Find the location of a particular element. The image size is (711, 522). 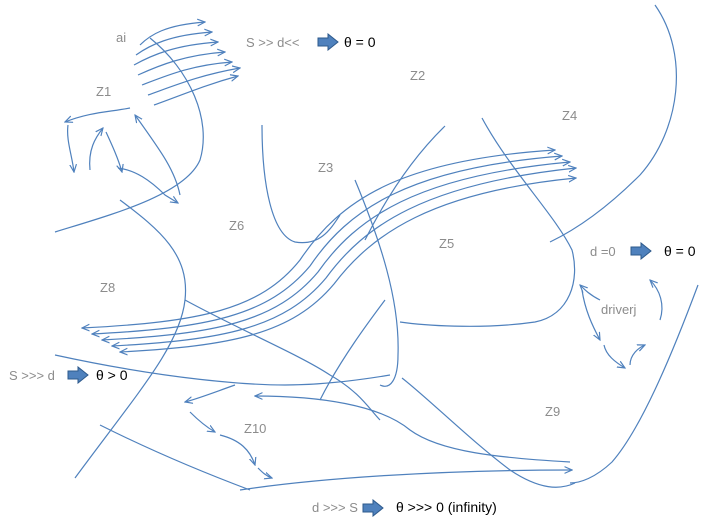

zone-label-z1: Z1 is located at coordinates (104, 91).